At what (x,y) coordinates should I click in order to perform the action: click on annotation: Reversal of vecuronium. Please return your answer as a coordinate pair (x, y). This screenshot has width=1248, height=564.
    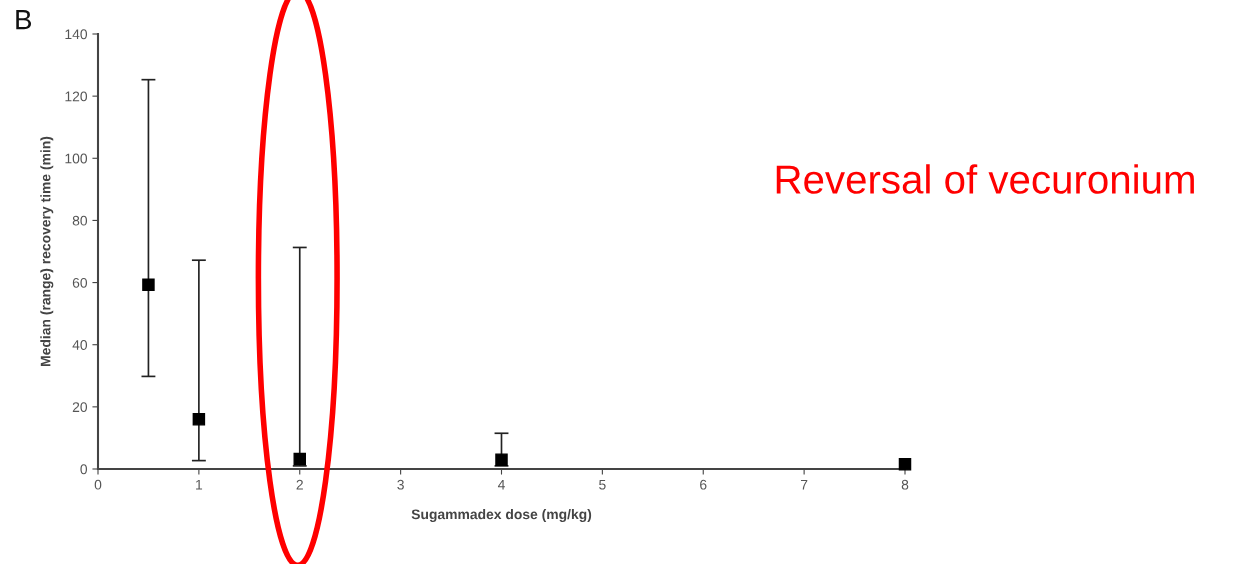
    Looking at the image, I should click on (985, 179).